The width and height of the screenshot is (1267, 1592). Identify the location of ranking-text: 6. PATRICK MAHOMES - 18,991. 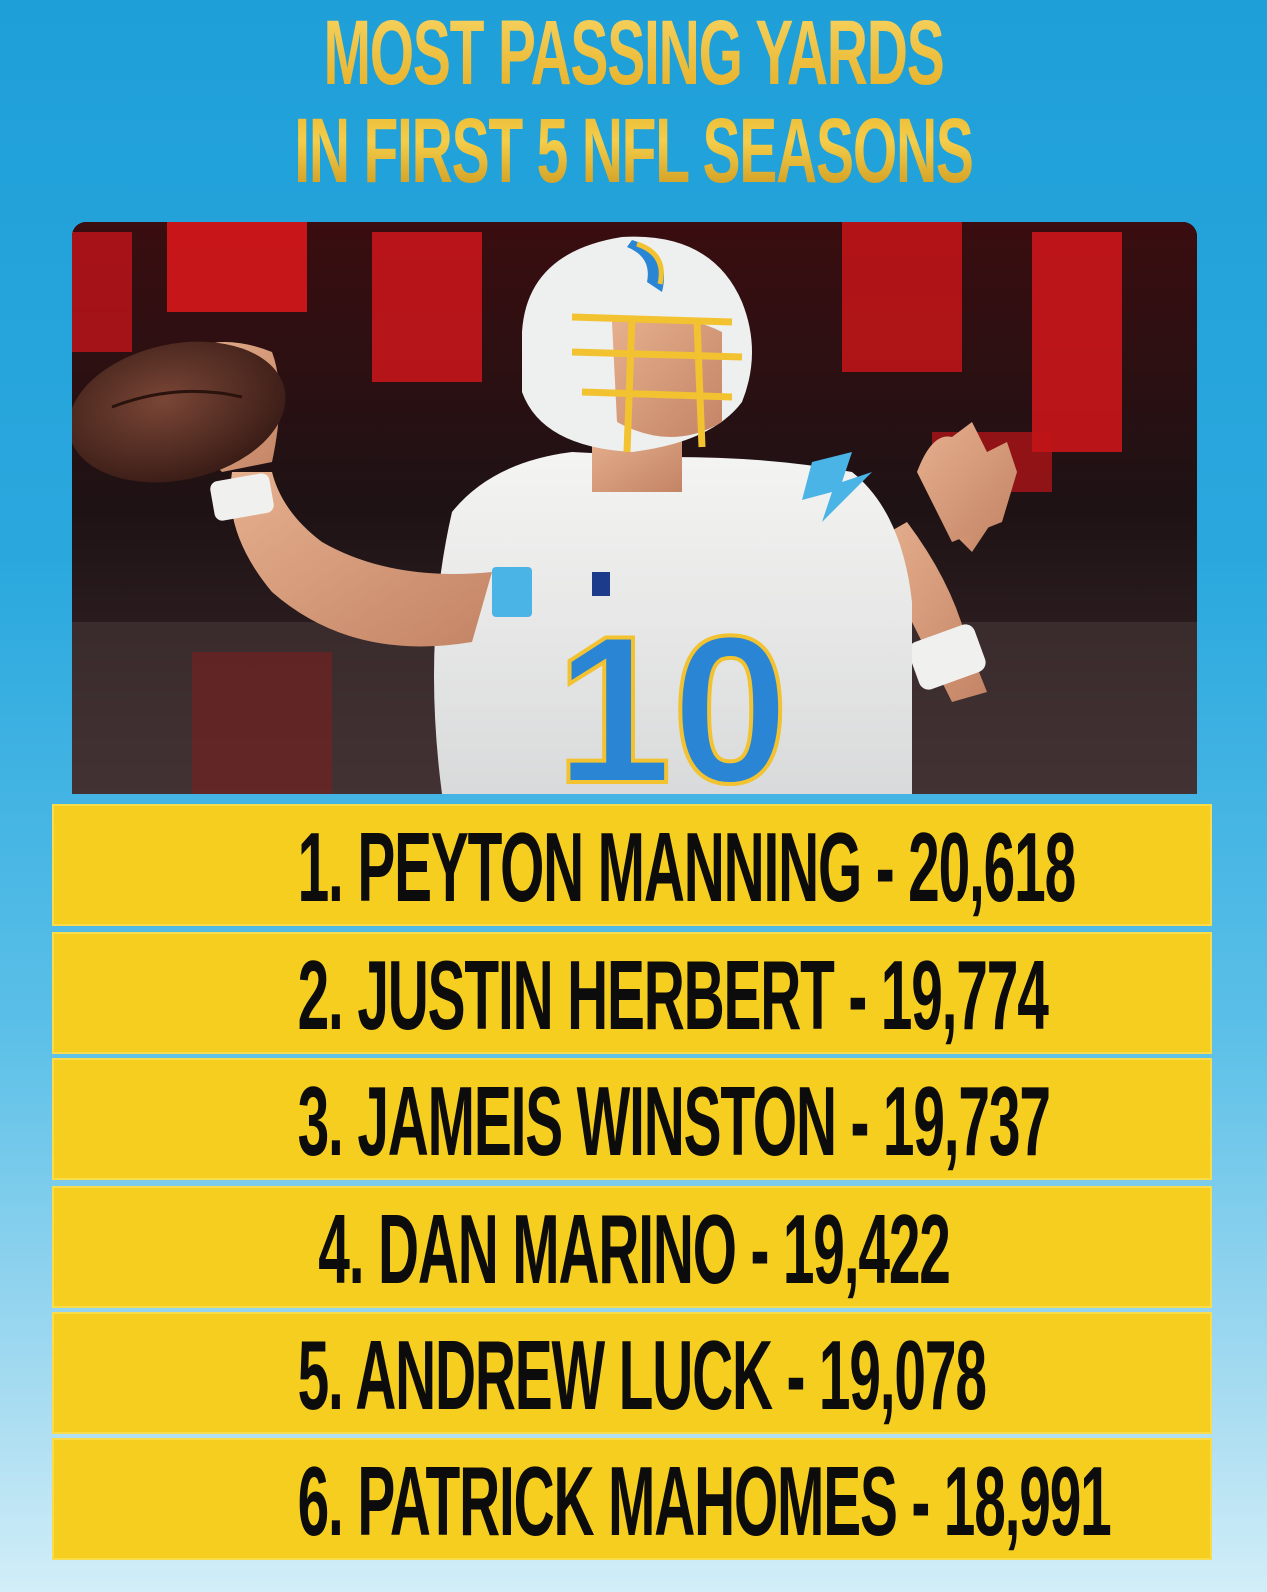
(704, 1501).